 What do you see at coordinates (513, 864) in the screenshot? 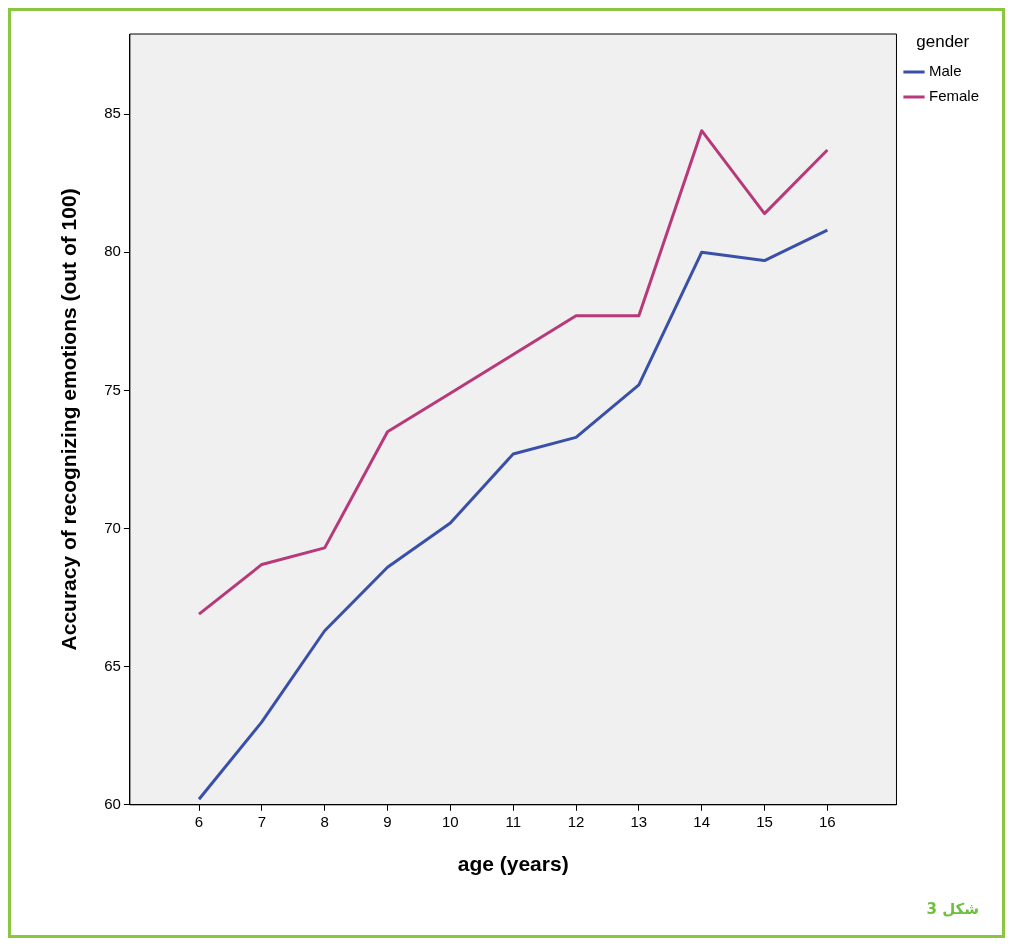
I see `x-axis-title: age (years)` at bounding box center [513, 864].